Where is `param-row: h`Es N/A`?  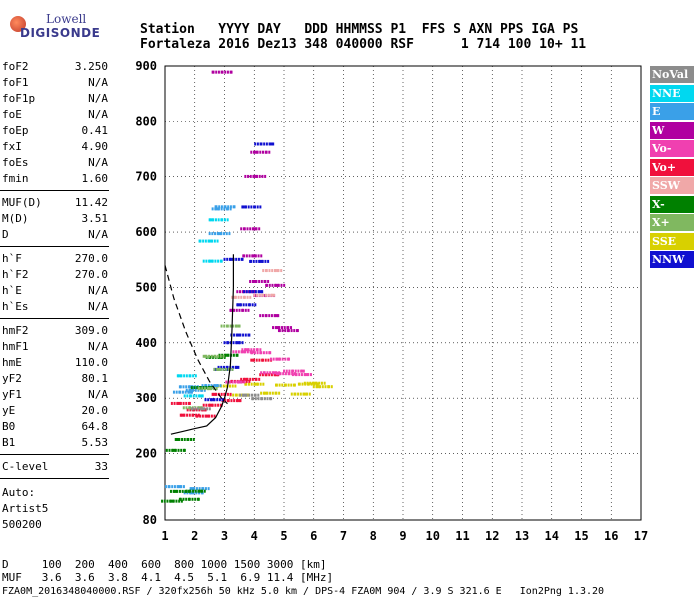 param-row: h`Es N/A is located at coordinates (55, 308).